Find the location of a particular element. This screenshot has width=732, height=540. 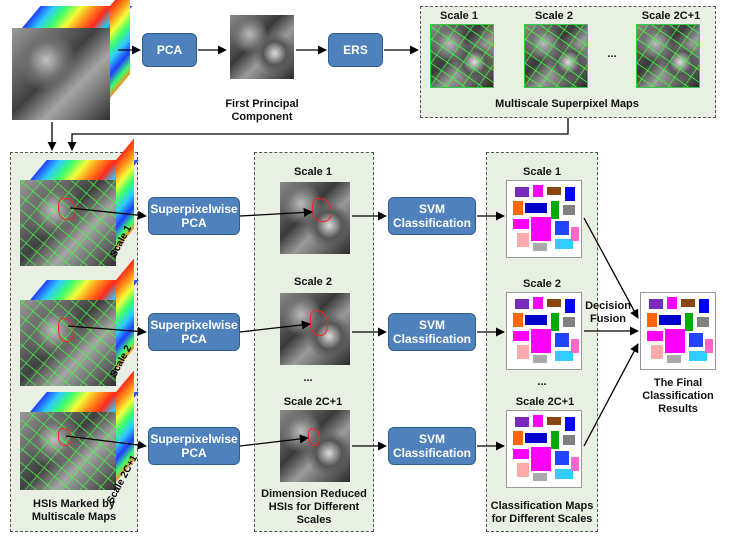

superpixelwise-pca-label-1: Superpixelwise PCA is located at coordinates (194, 216).